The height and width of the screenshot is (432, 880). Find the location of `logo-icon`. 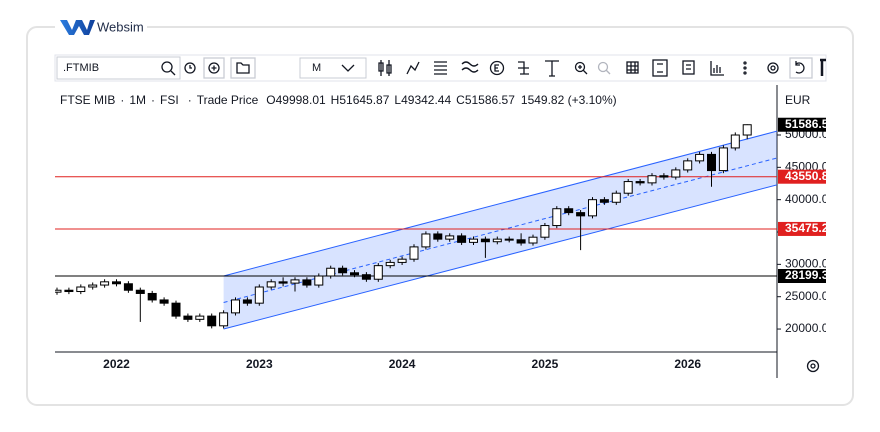

logo-icon is located at coordinates (77, 27).